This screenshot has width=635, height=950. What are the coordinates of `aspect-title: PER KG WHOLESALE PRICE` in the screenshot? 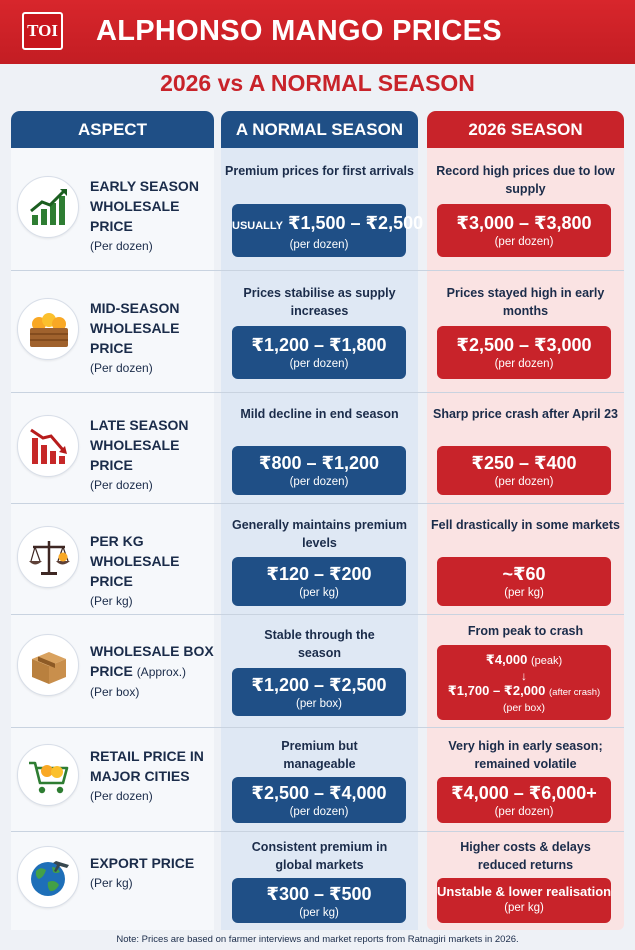 It's located at (135, 561).